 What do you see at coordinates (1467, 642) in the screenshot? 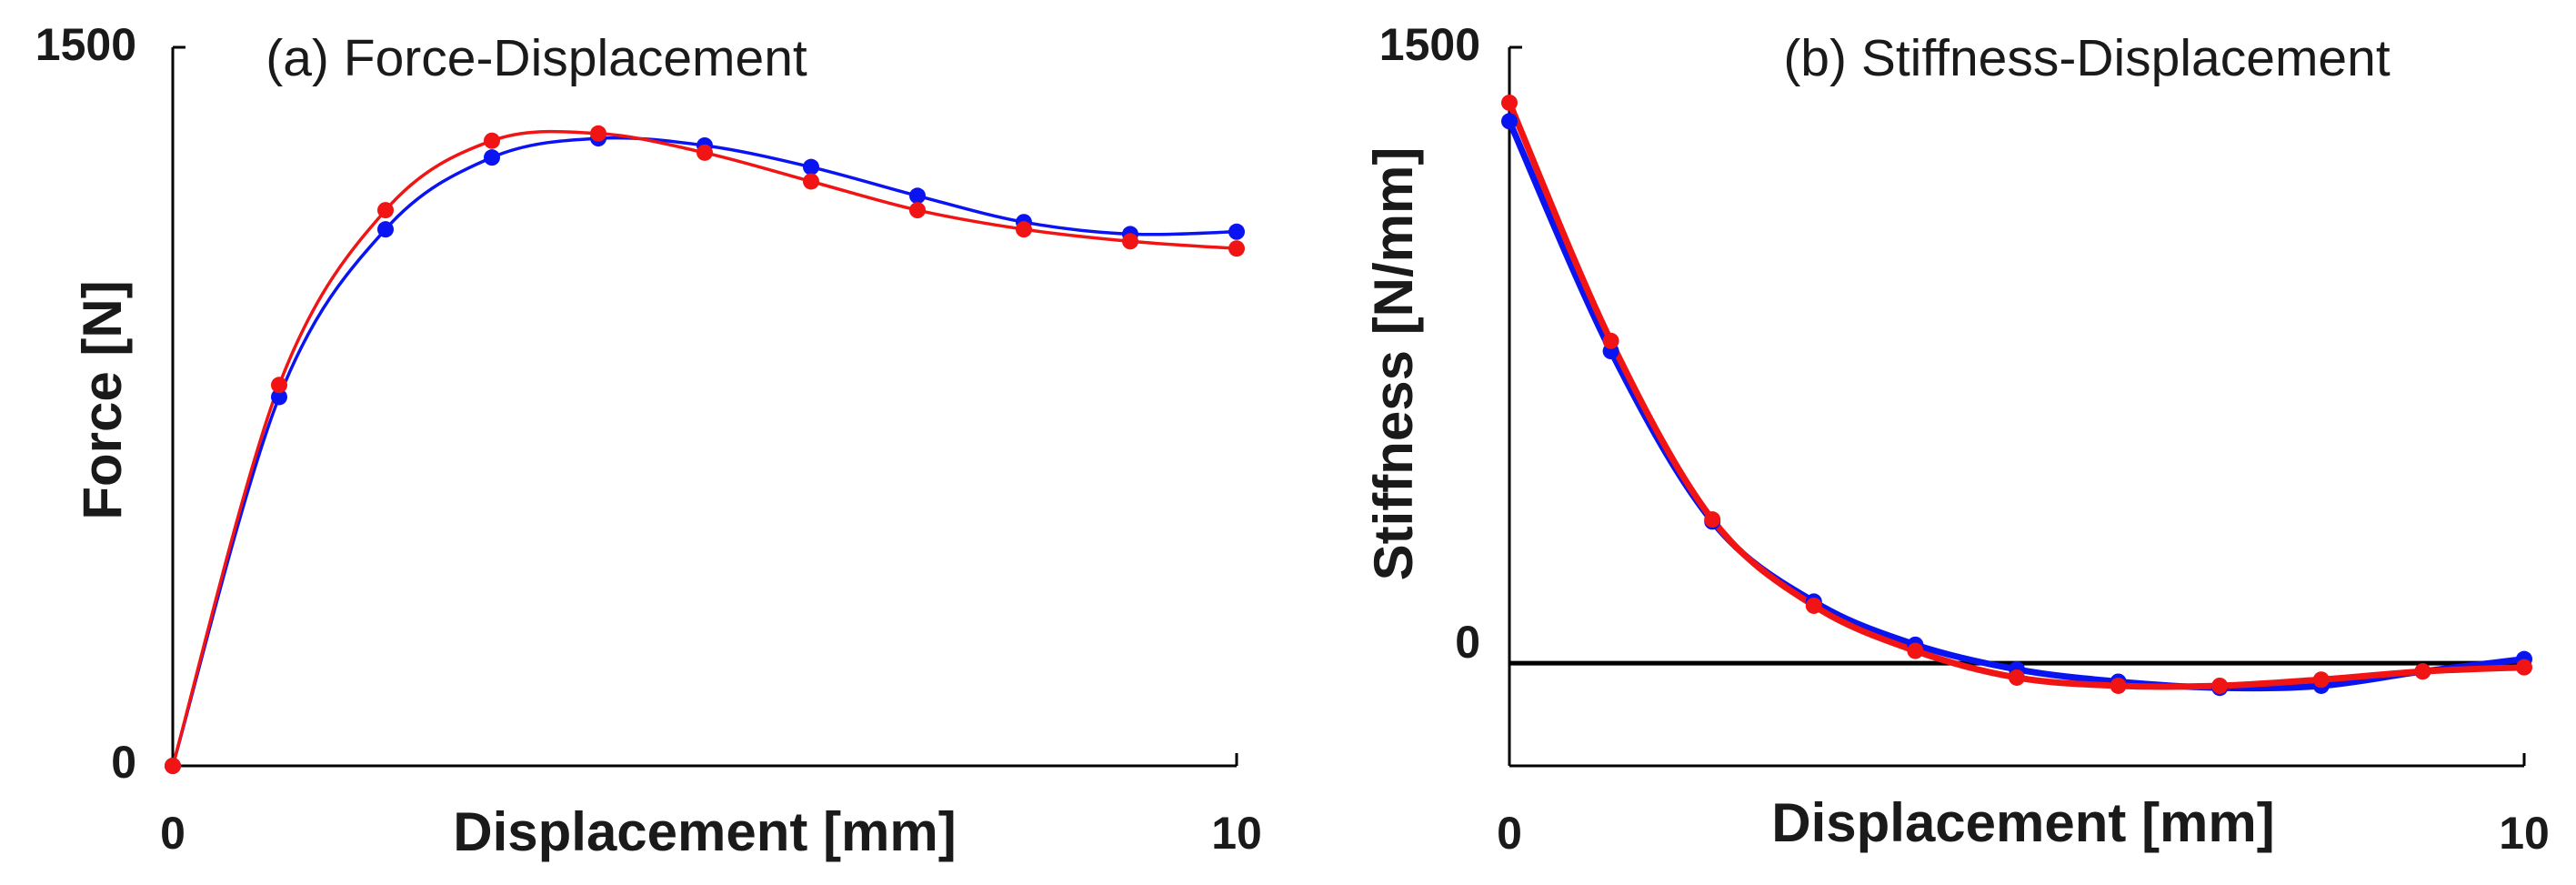
I see `panel-b-ytick-zero: 0` at bounding box center [1467, 642].